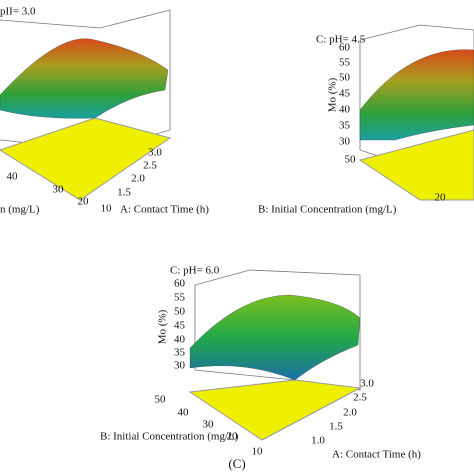 This screenshot has width=474, height=474. What do you see at coordinates (195, 271) in the screenshot?
I see `chart-title: C: pH= 6.0` at bounding box center [195, 271].